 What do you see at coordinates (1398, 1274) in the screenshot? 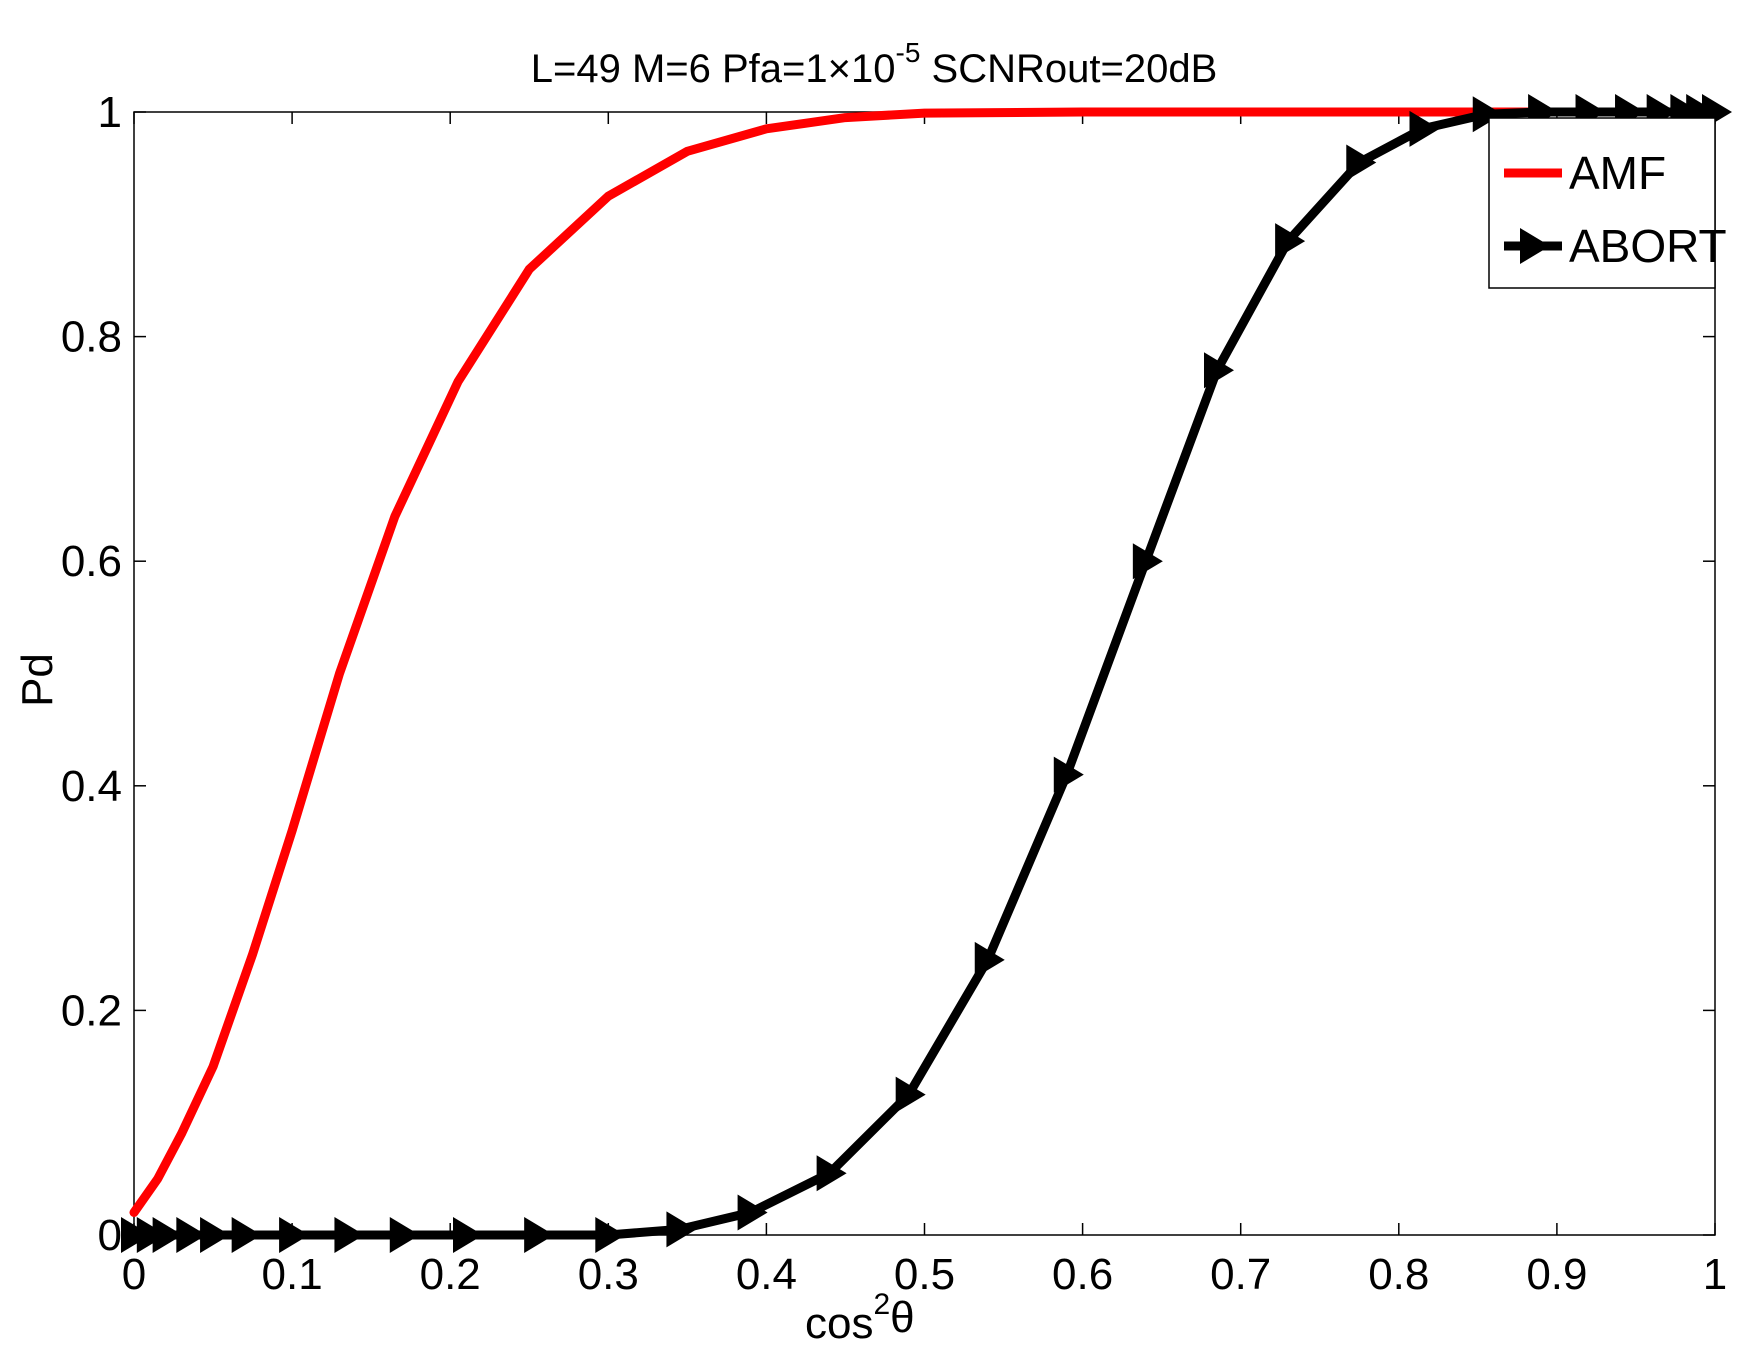
I see `x-tick-label: 0.8` at bounding box center [1398, 1274].